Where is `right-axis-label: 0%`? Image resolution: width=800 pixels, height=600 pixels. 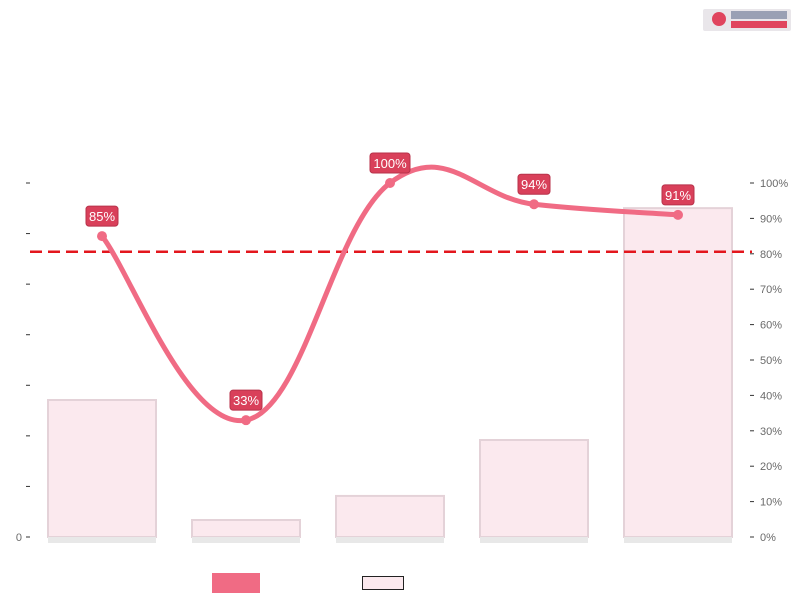 right-axis-label: 0% is located at coordinates (768, 538).